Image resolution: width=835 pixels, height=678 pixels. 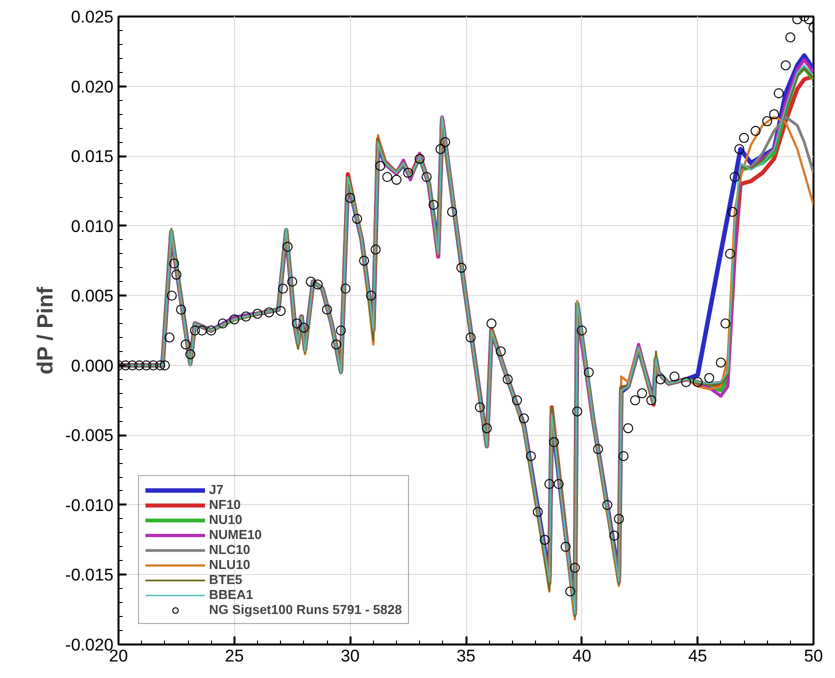 I want to click on x-tick-label: 40, so click(x=582, y=656).